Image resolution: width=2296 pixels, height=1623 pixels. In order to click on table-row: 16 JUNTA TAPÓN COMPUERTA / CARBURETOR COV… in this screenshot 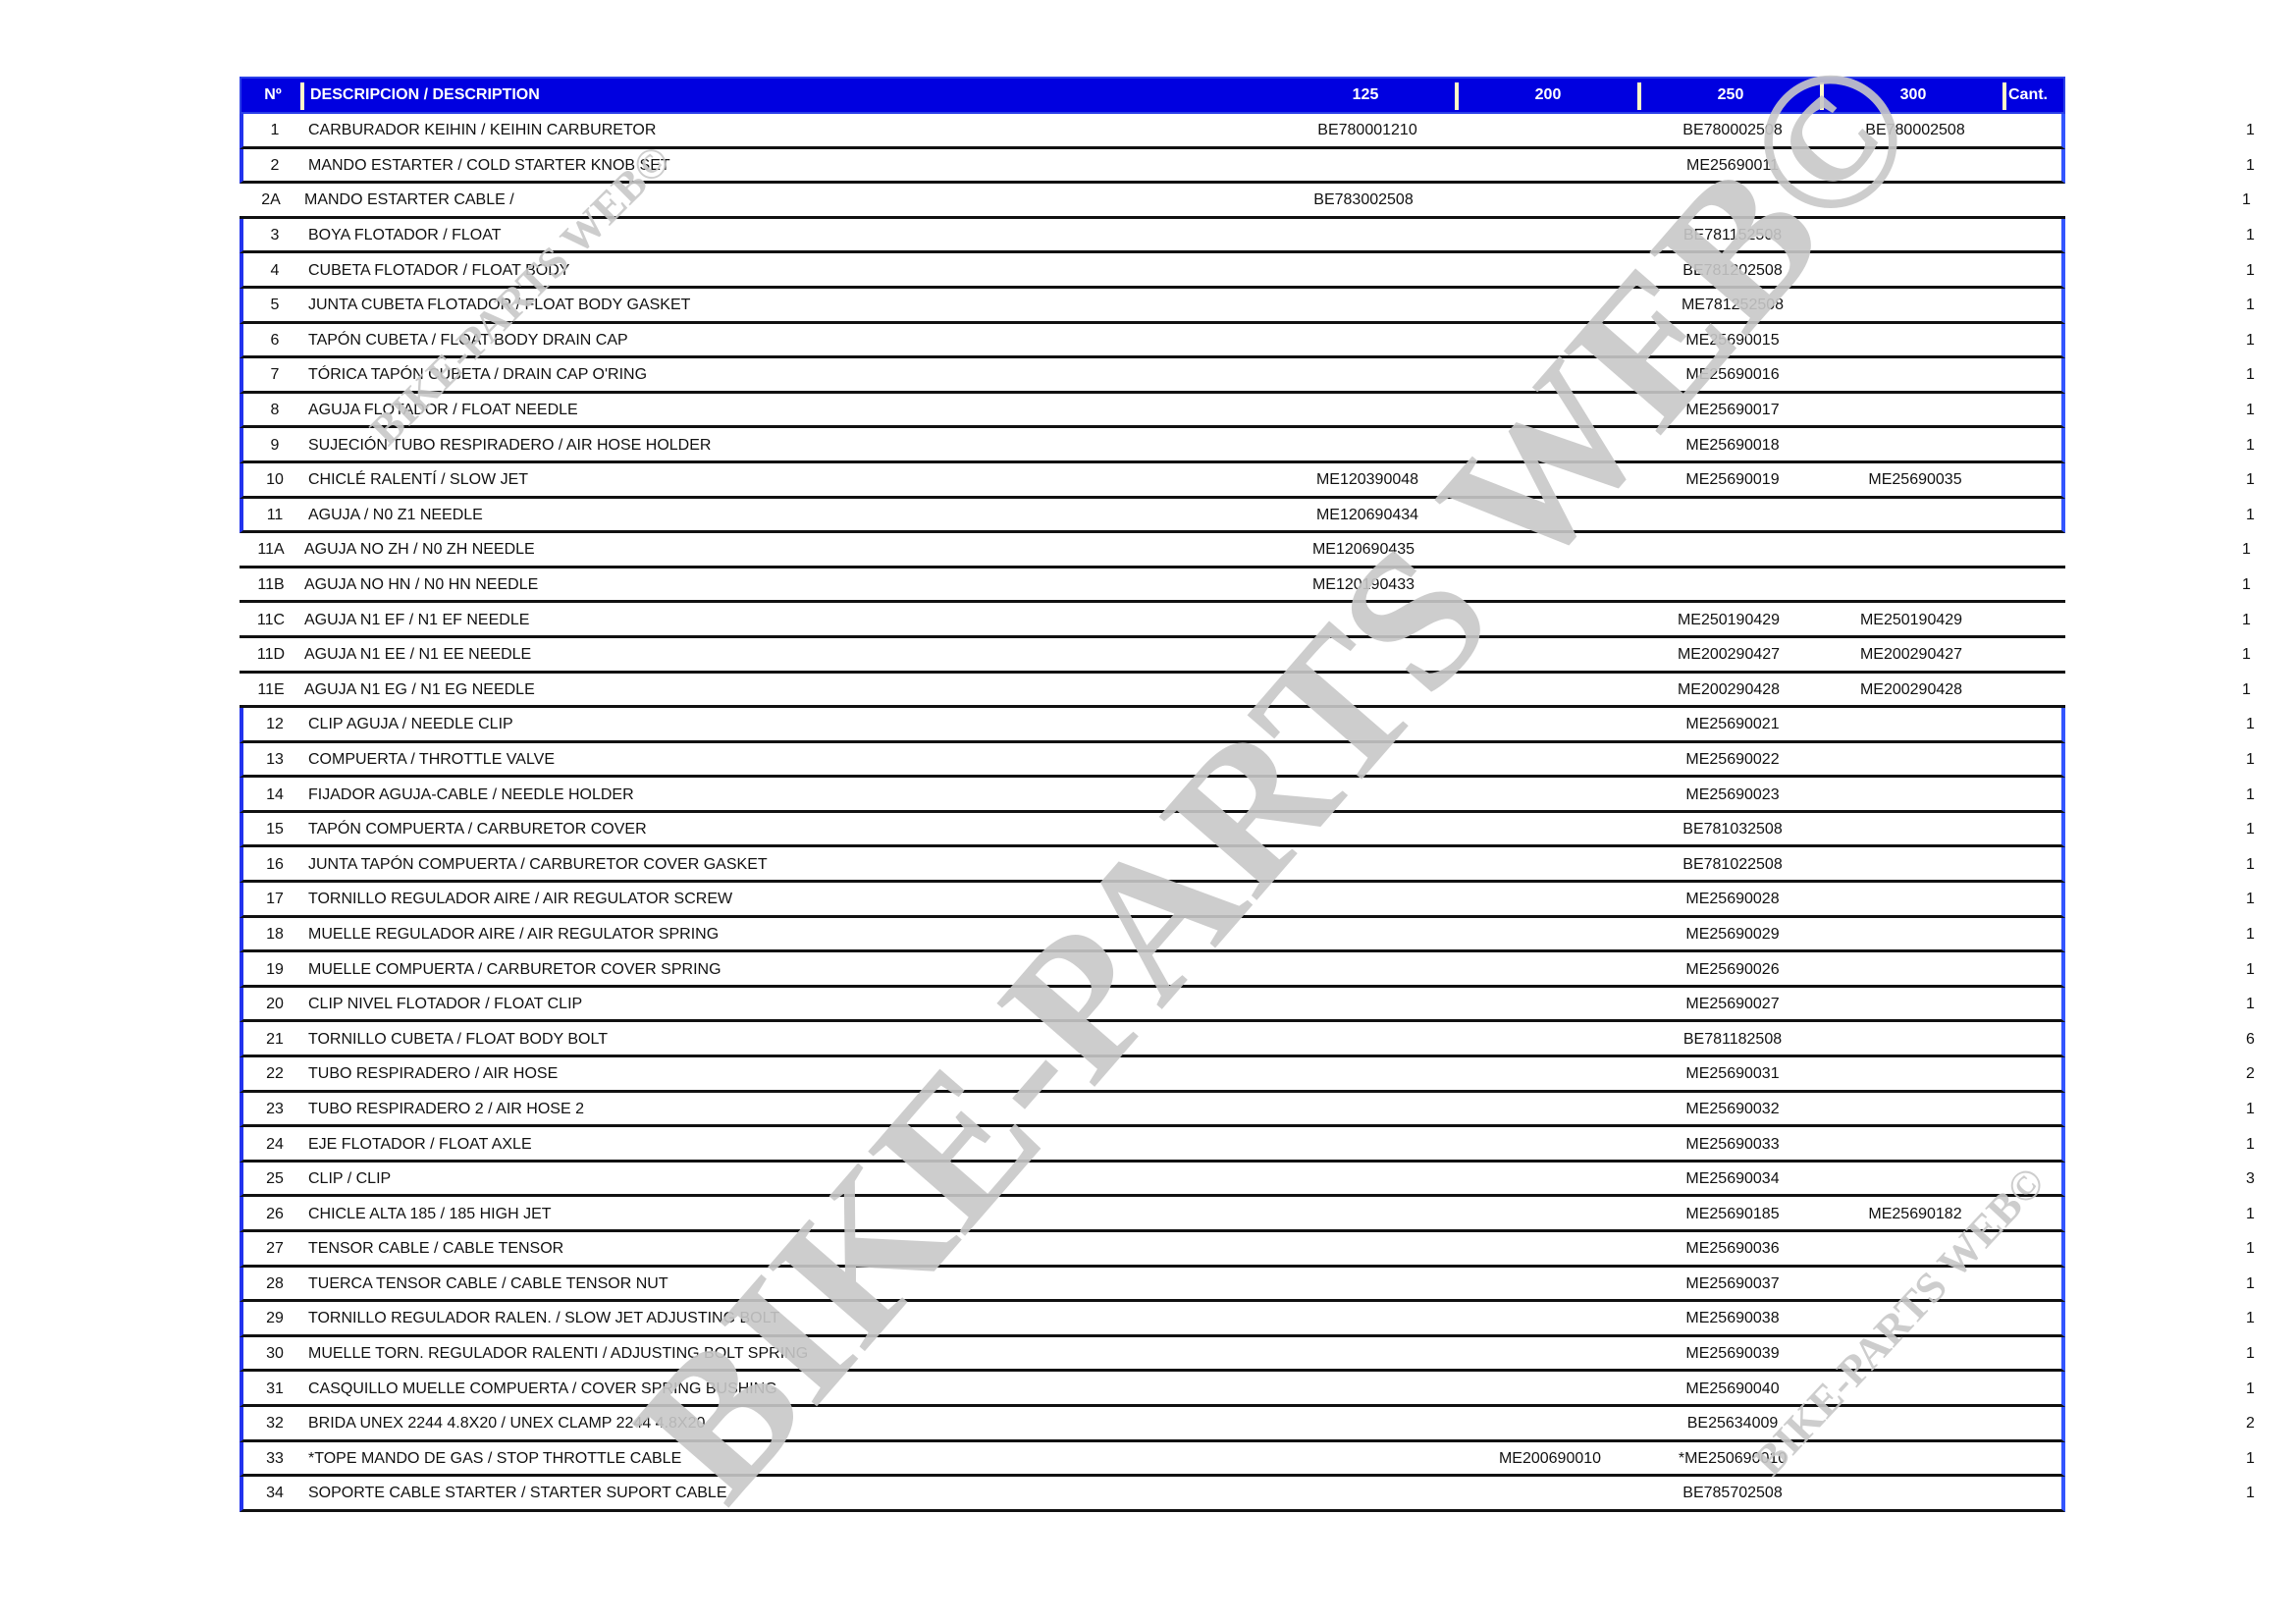, I will do `click(1247, 865)`.